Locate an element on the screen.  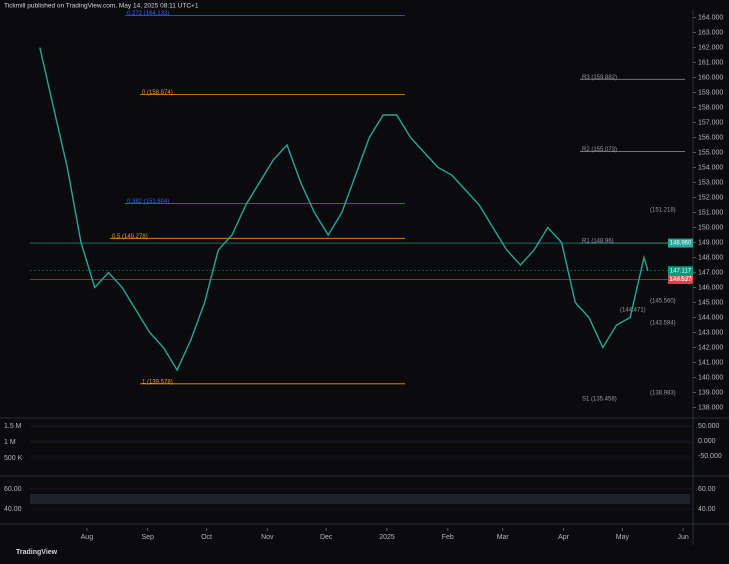
y-tick-label: -50.000 is located at coordinates (710, 456).